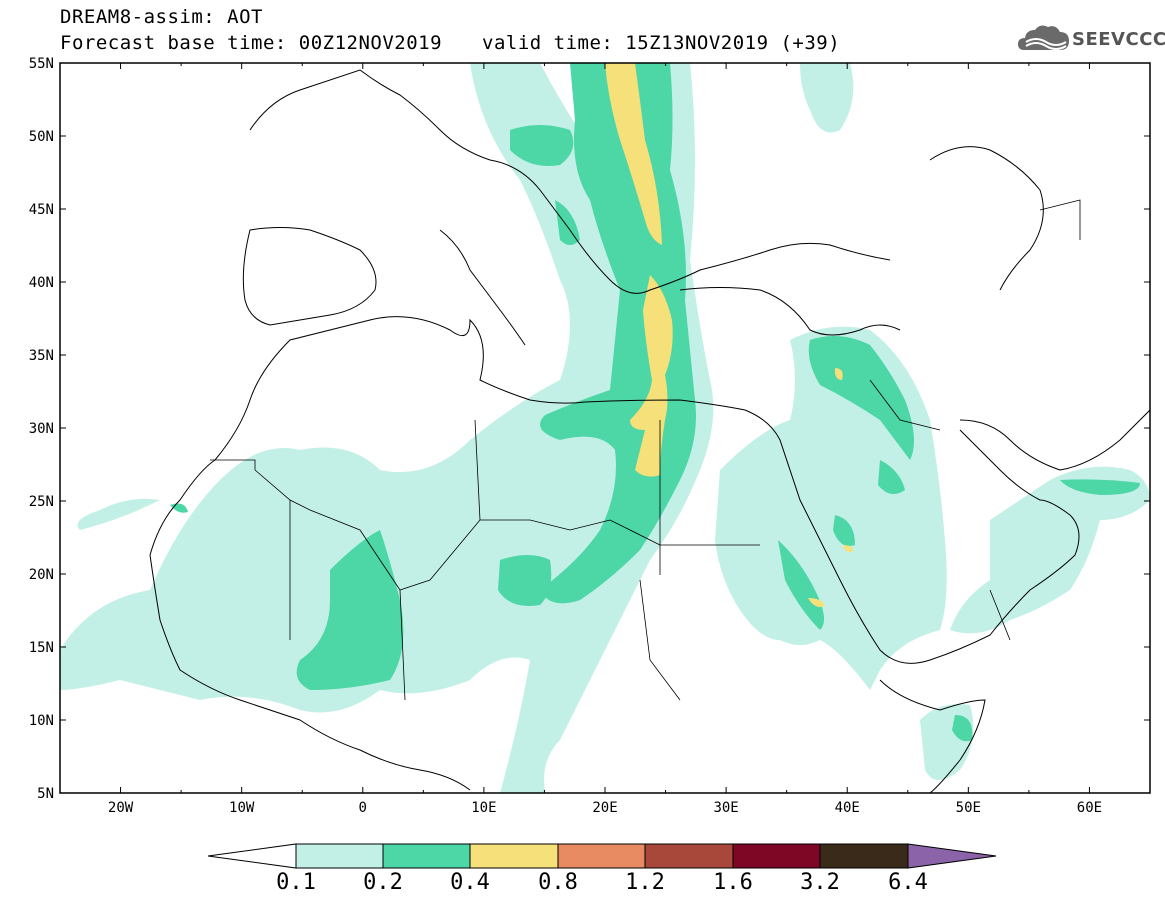 This screenshot has height=905, width=1165. I want to click on latitude-label: 25N, so click(41, 502).